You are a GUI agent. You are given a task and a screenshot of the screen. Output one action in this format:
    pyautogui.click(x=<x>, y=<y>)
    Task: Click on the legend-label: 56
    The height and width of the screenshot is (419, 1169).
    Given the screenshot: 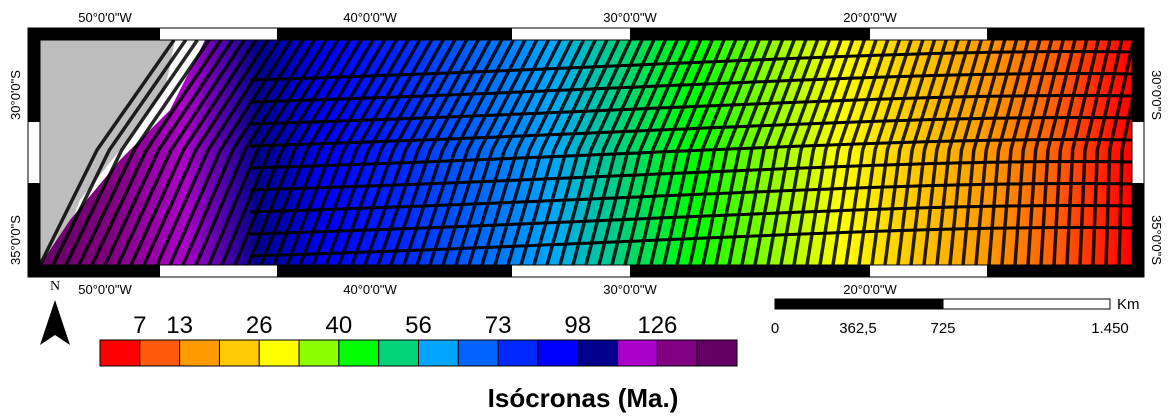 What is the action you would take?
    pyautogui.click(x=418, y=325)
    